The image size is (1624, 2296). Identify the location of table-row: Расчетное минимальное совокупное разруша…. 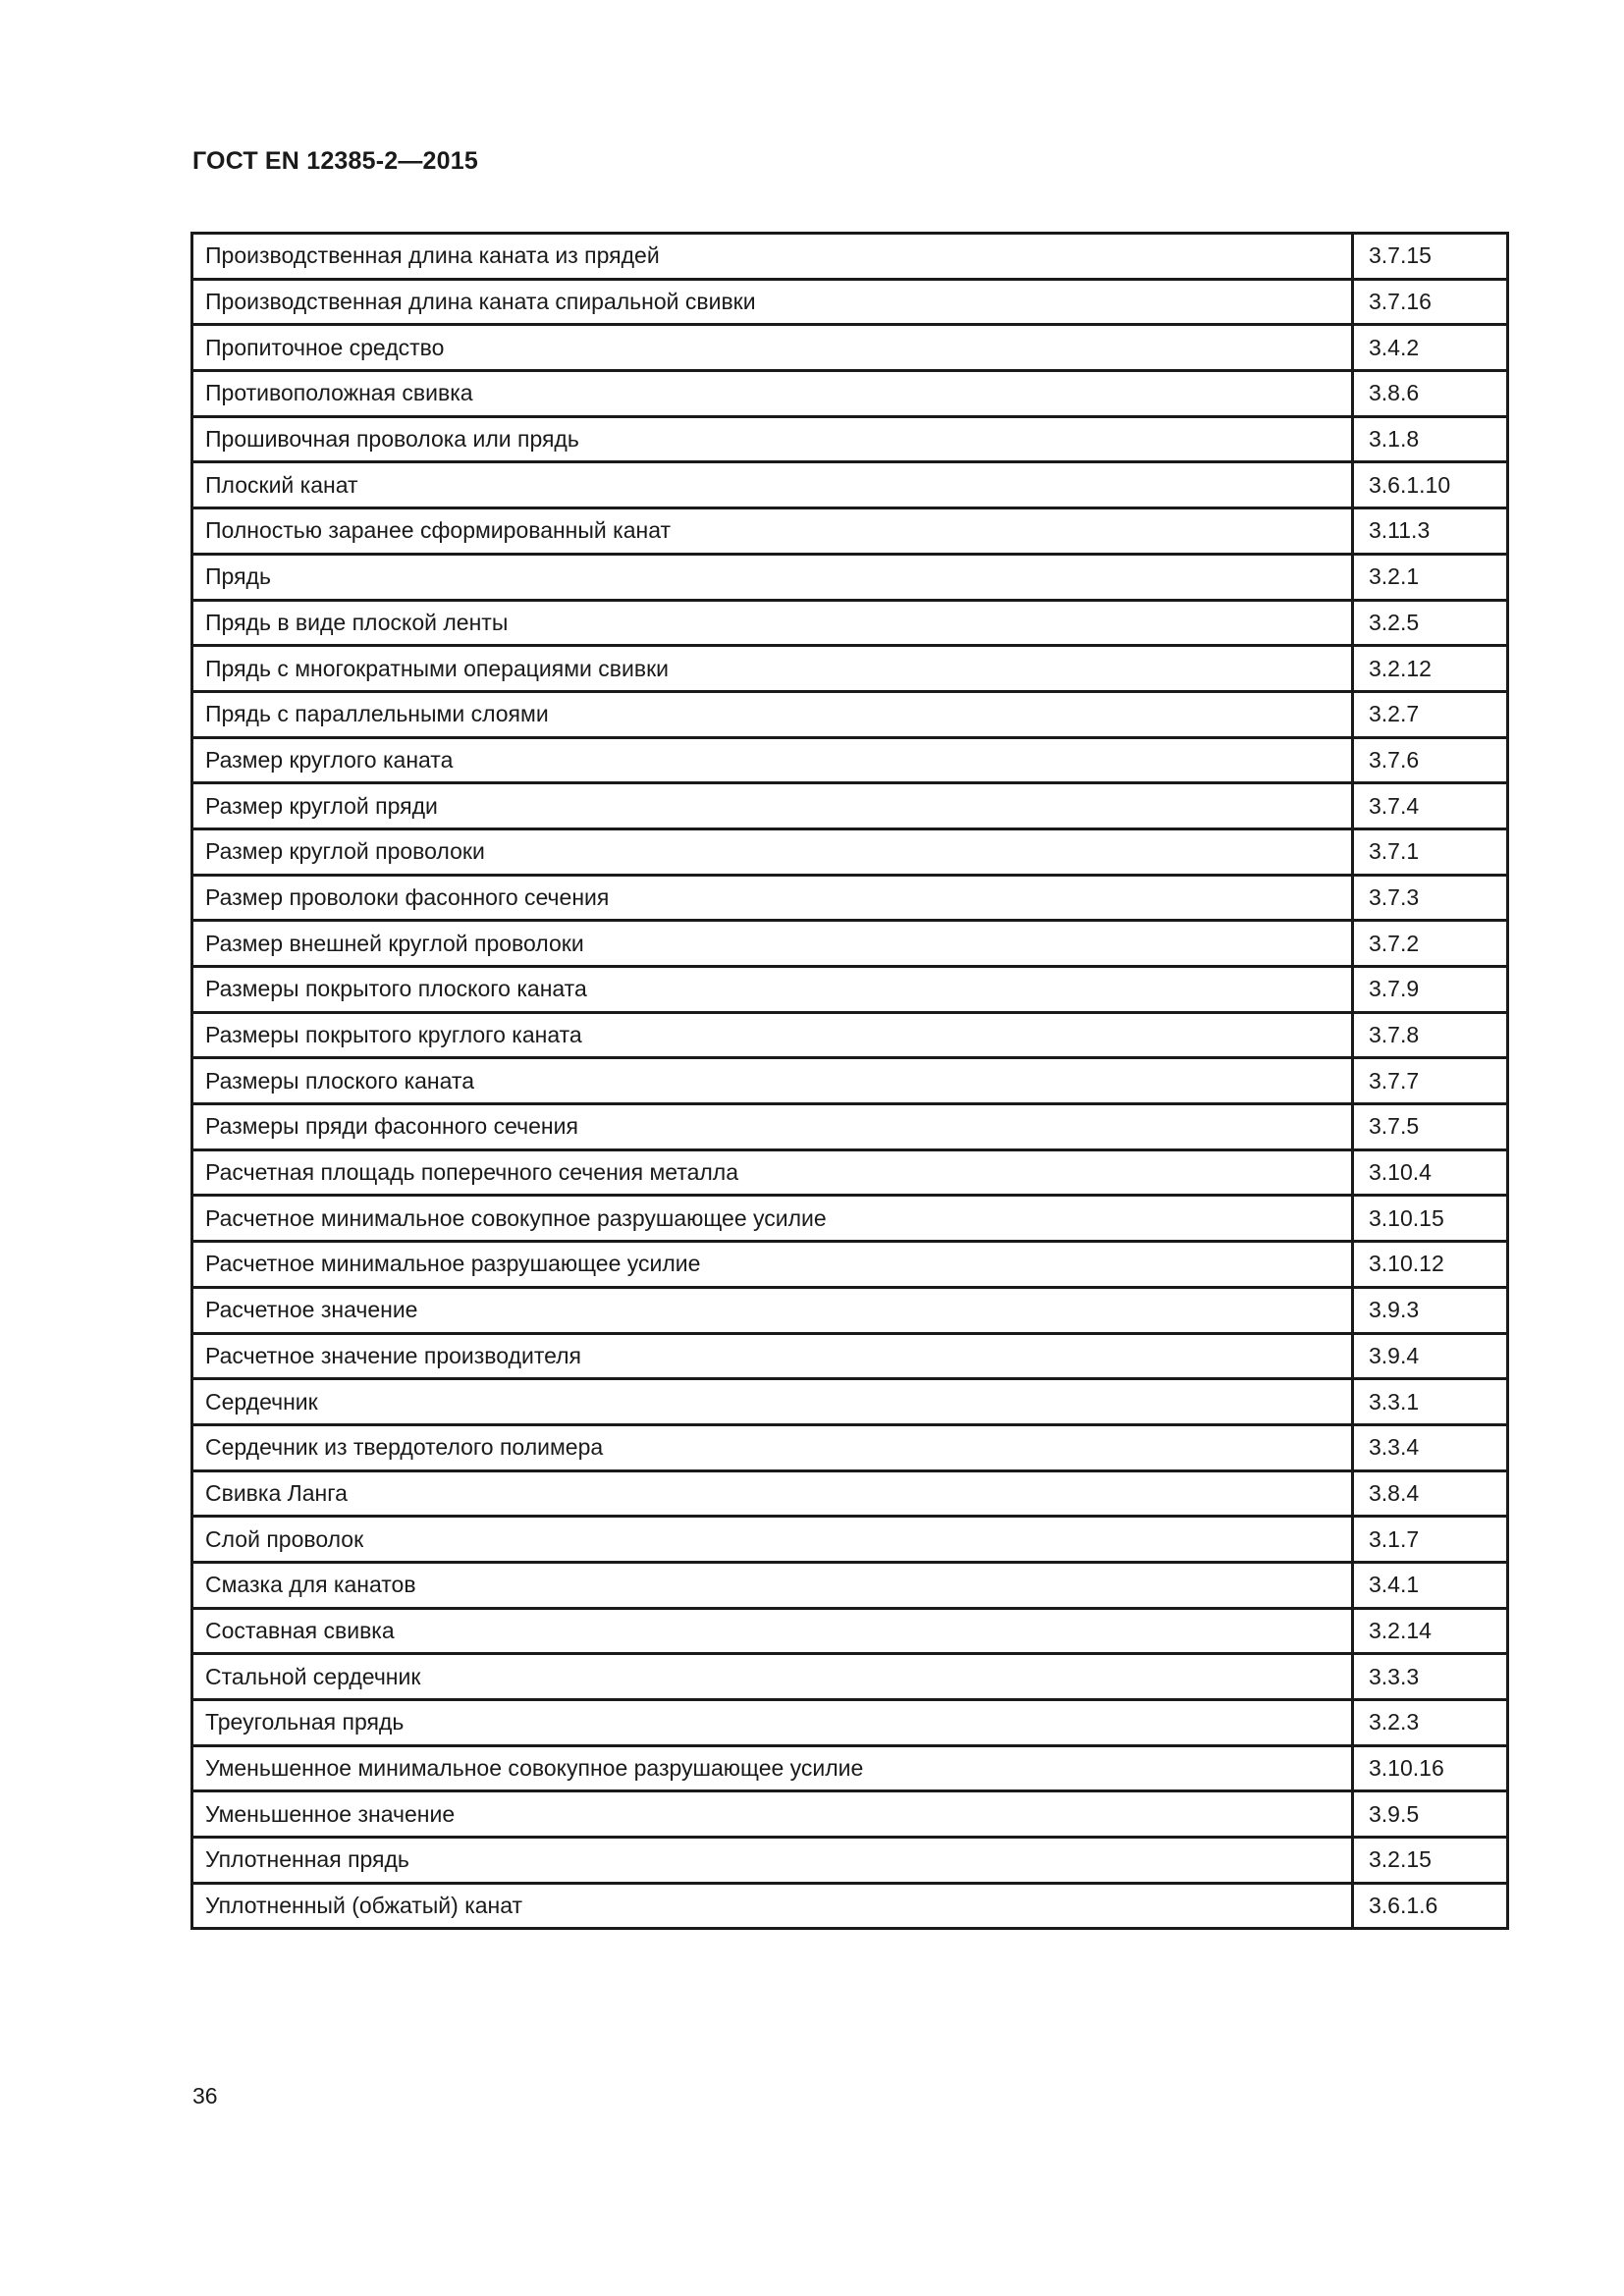
(849, 1219).